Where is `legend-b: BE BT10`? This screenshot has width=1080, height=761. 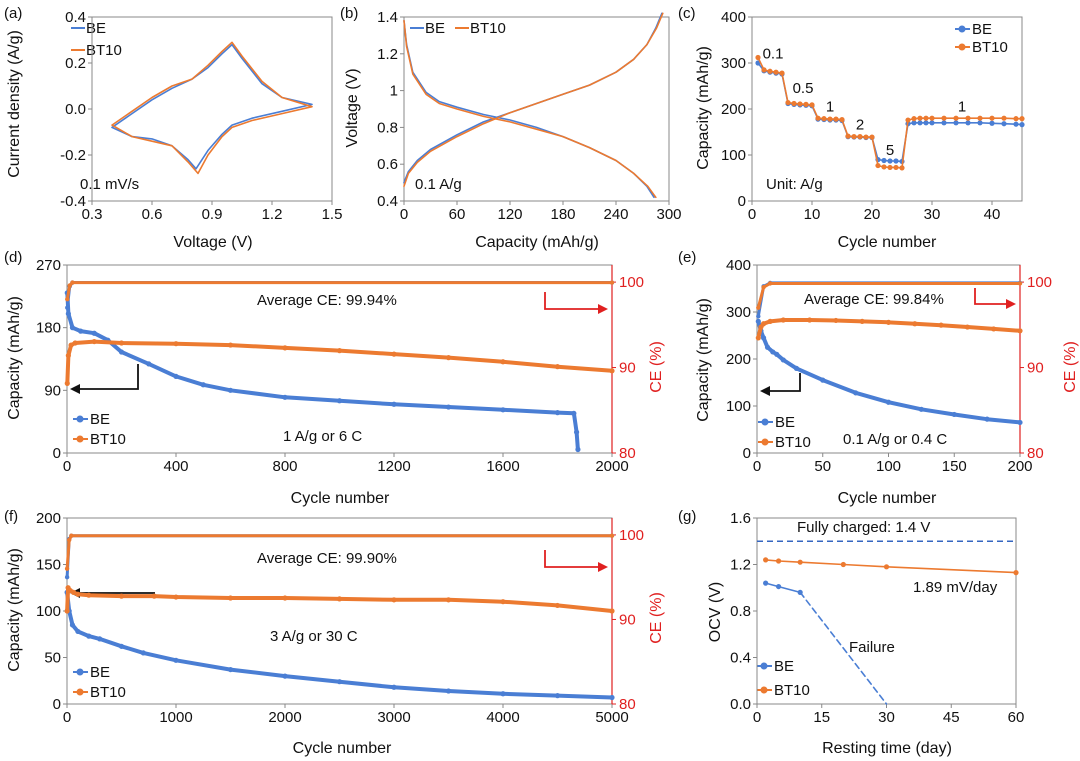
legend-b: BE BT10 is located at coordinates (458, 28).